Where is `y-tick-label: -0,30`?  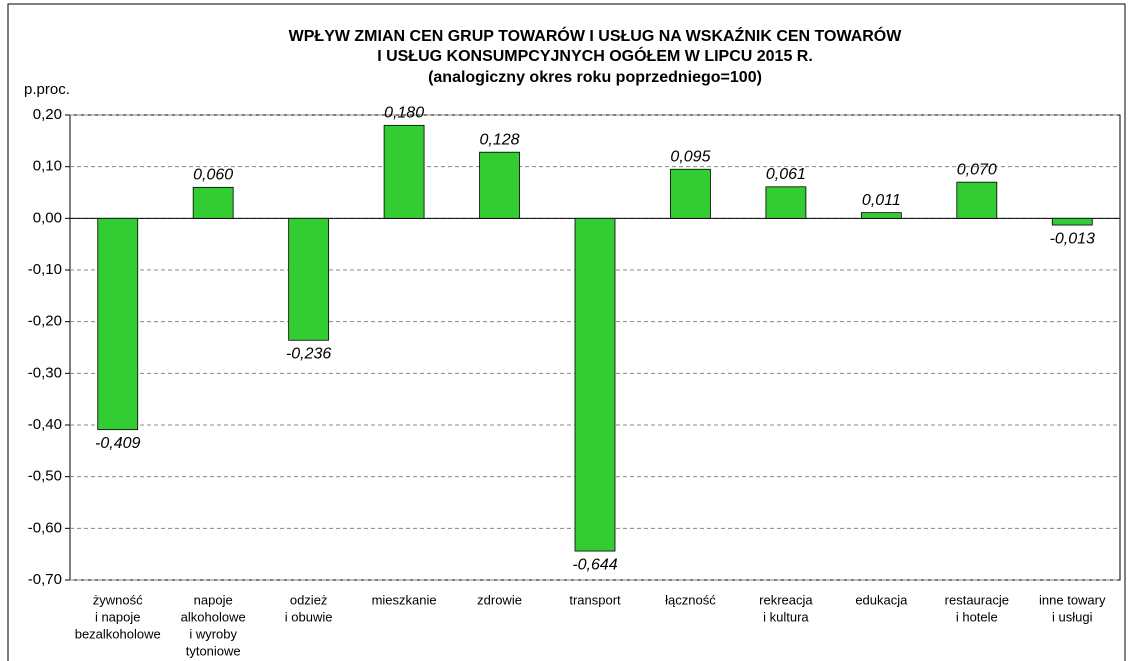
y-tick-label: -0,30 is located at coordinates (45, 372).